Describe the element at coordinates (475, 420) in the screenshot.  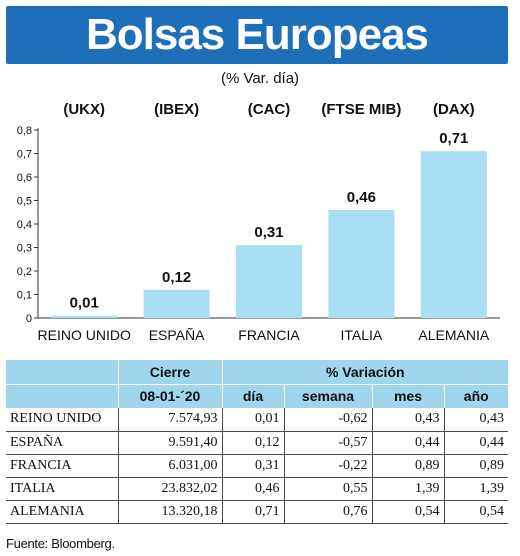
I see `row-ano: 0,43` at that location.